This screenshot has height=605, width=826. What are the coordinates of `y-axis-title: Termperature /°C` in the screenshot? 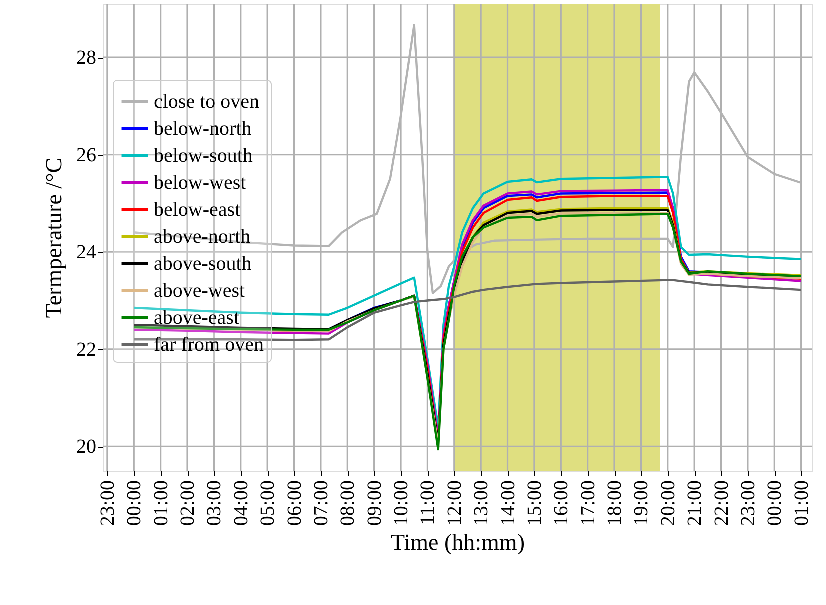 It's located at (54, 238).